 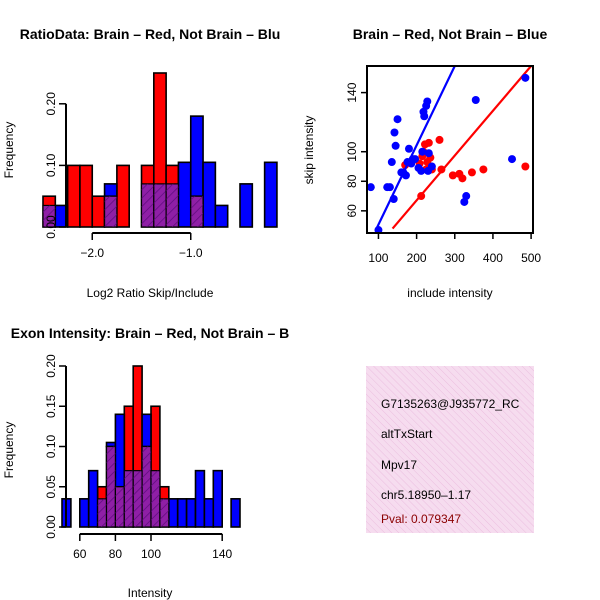 What do you see at coordinates (449, 293) in the screenshot?
I see `scatter-xlabel: include intensity` at bounding box center [449, 293].